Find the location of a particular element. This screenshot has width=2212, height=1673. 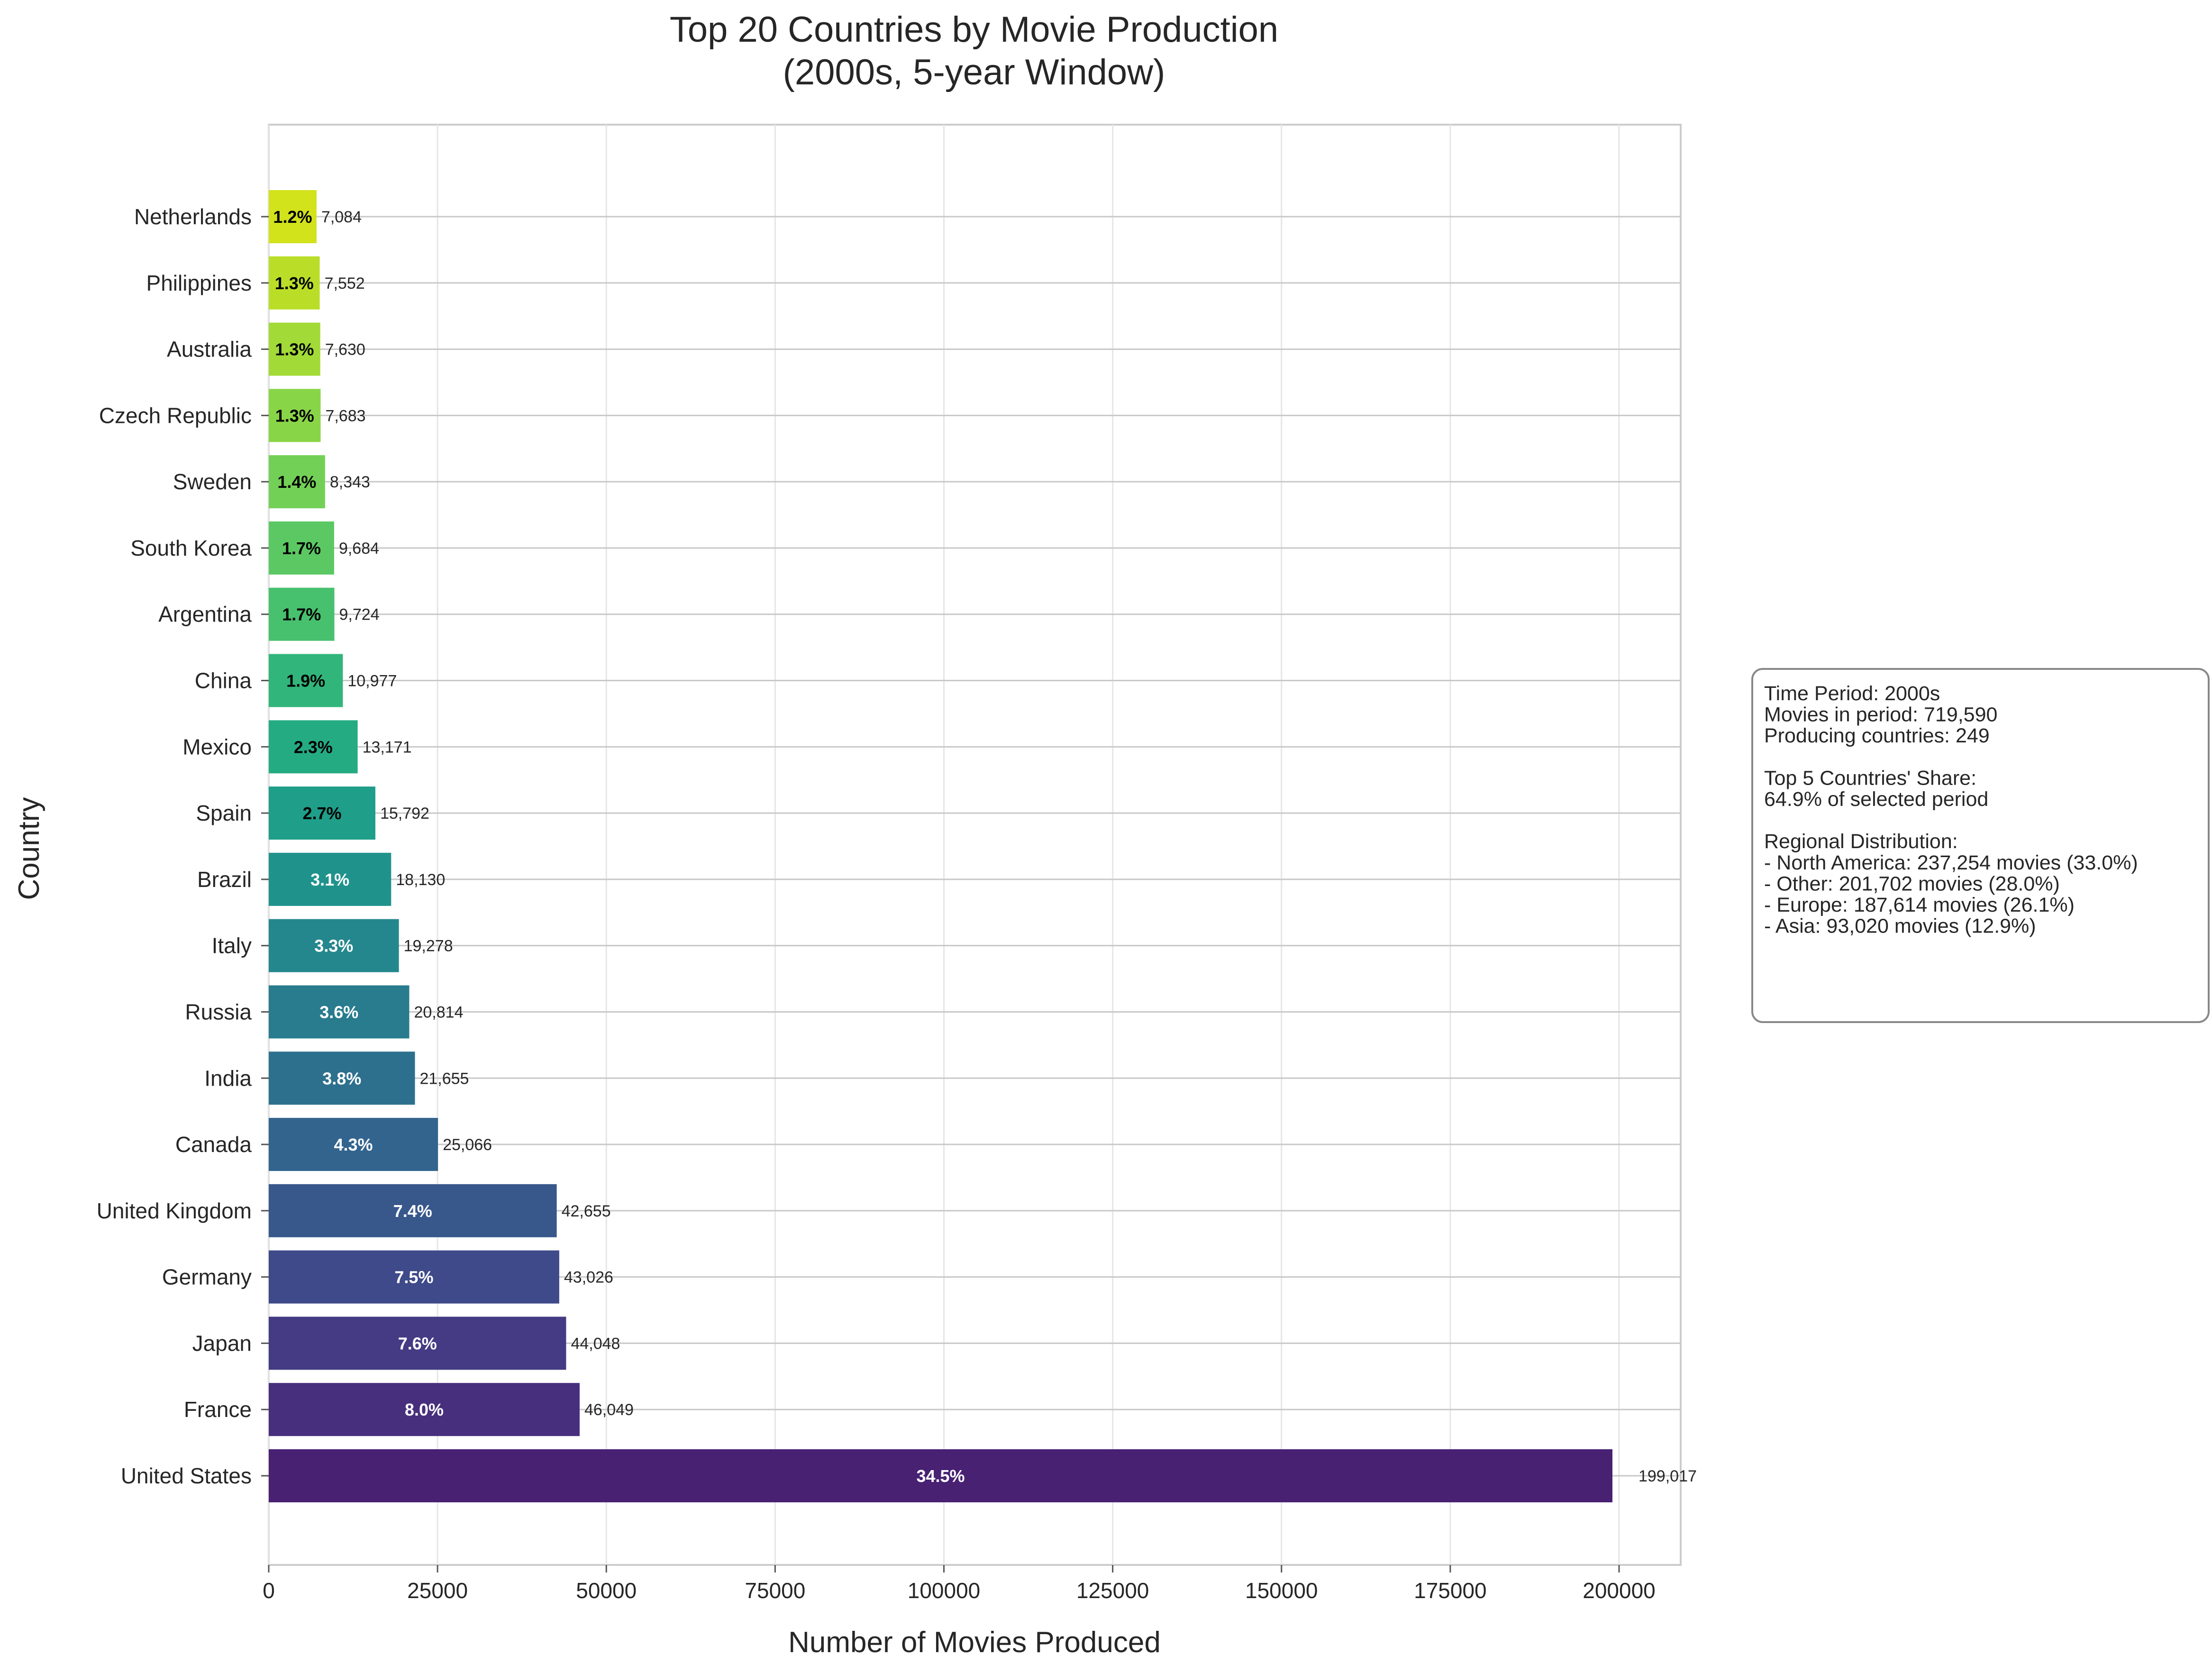

bar-canada is located at coordinates (353, 1144).